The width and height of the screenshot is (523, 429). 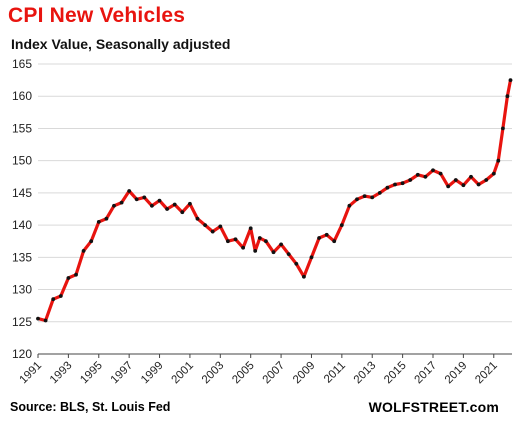 I want to click on x-tick-label: 2017, so click(x=426, y=373).